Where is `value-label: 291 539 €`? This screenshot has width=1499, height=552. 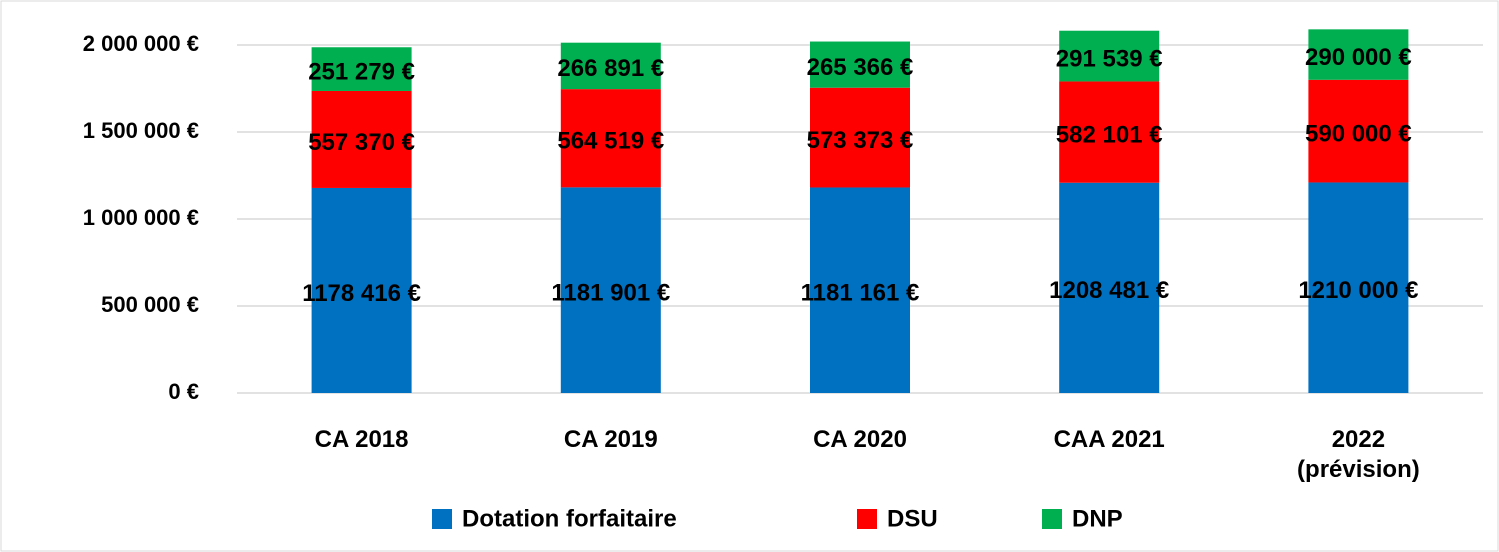
value-label: 291 539 € is located at coordinates (1109, 58).